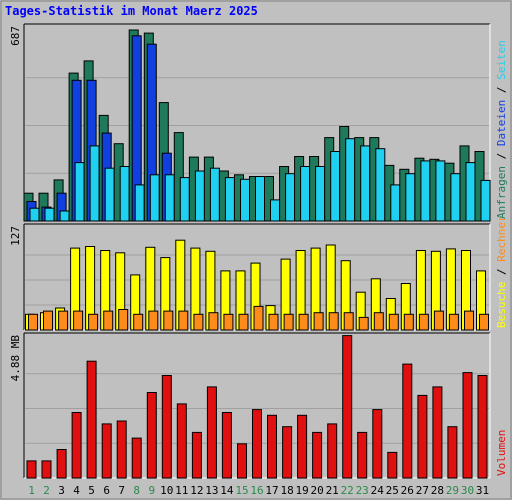 The height and width of the screenshot is (500, 512). I want to click on panel-visits-legend: Besuche / Rechner, so click(501, 271).